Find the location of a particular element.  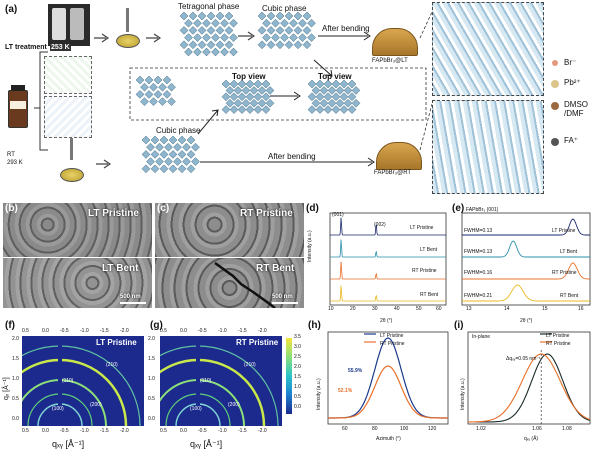

xrd-frame is located at coordinates (388, 259).